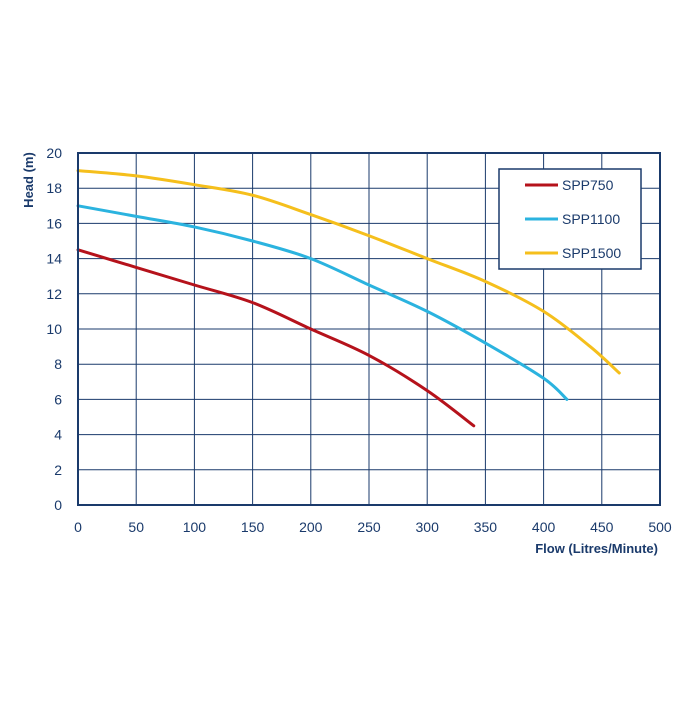 The image size is (700, 705). What do you see at coordinates (78, 527) in the screenshot?
I see `x-tick-label: 0` at bounding box center [78, 527].